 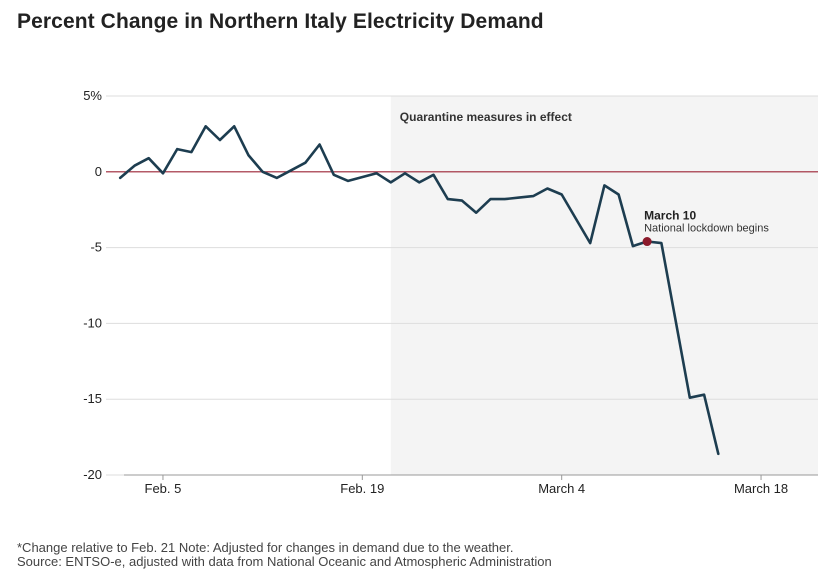 I want to click on y-tick-label: -15, so click(x=92, y=398).